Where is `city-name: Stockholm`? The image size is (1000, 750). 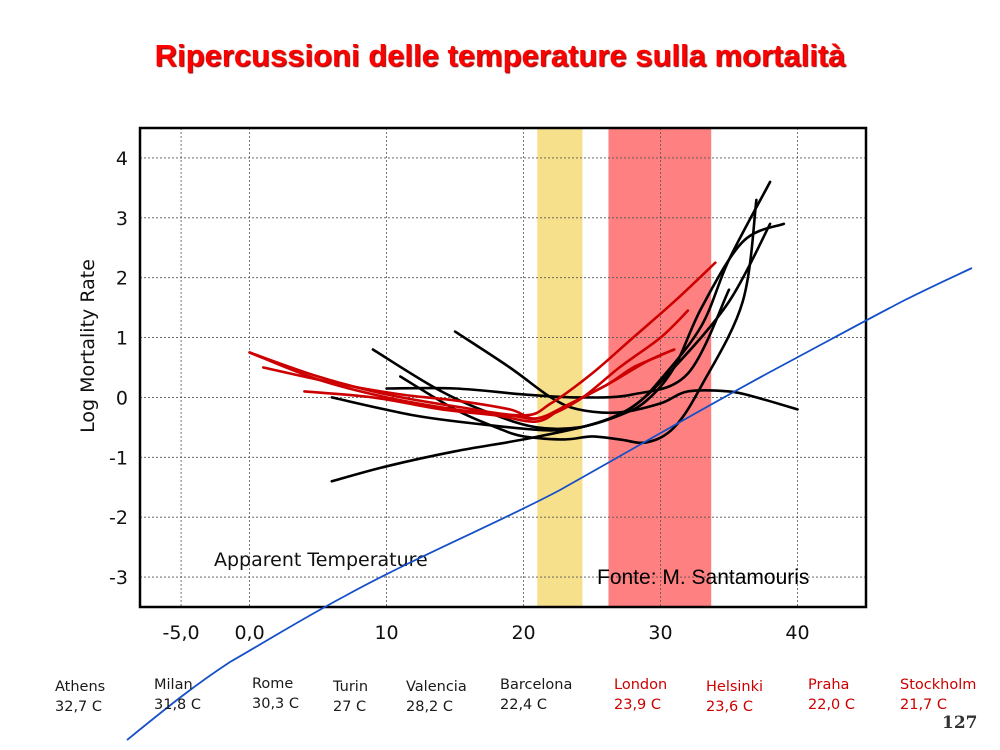
city-name: Stockholm is located at coordinates (938, 685).